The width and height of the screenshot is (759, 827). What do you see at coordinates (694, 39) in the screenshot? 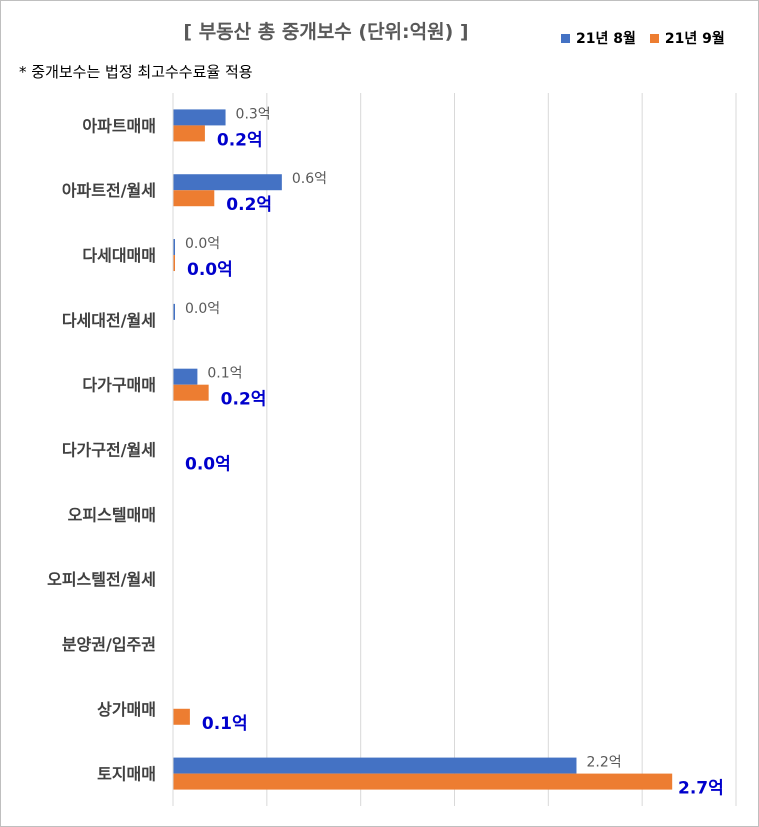
I see `legend-label-sep: 21년 9월` at bounding box center [694, 39].